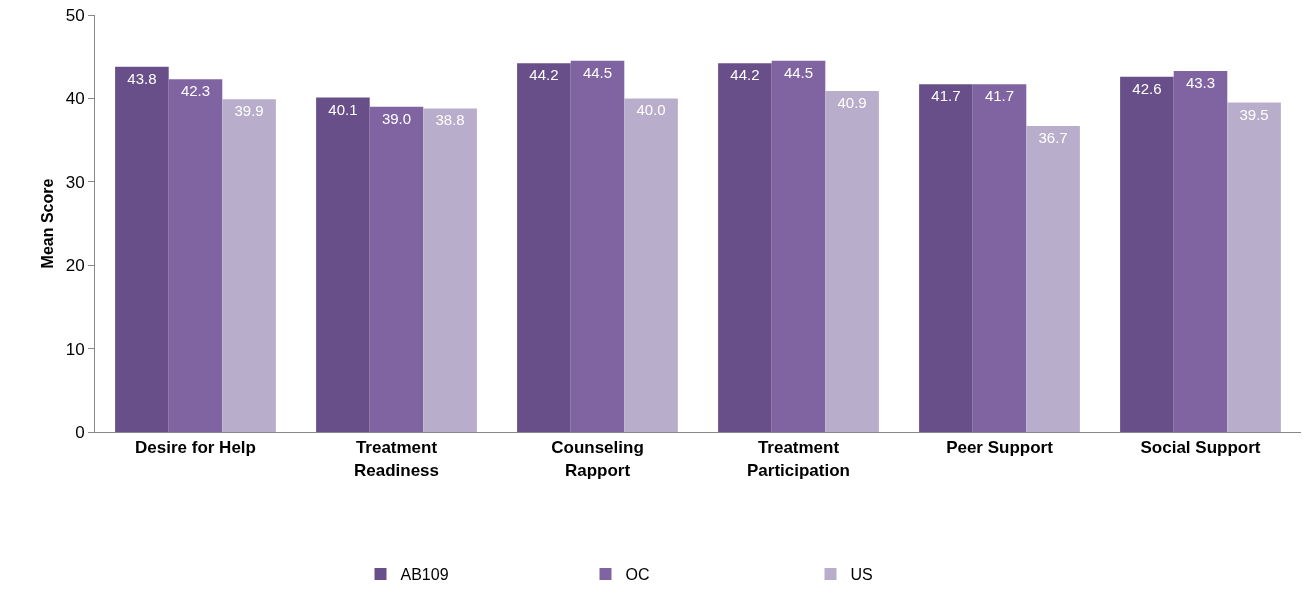 The height and width of the screenshot is (596, 1306). I want to click on legend-label: OC, so click(637, 575).